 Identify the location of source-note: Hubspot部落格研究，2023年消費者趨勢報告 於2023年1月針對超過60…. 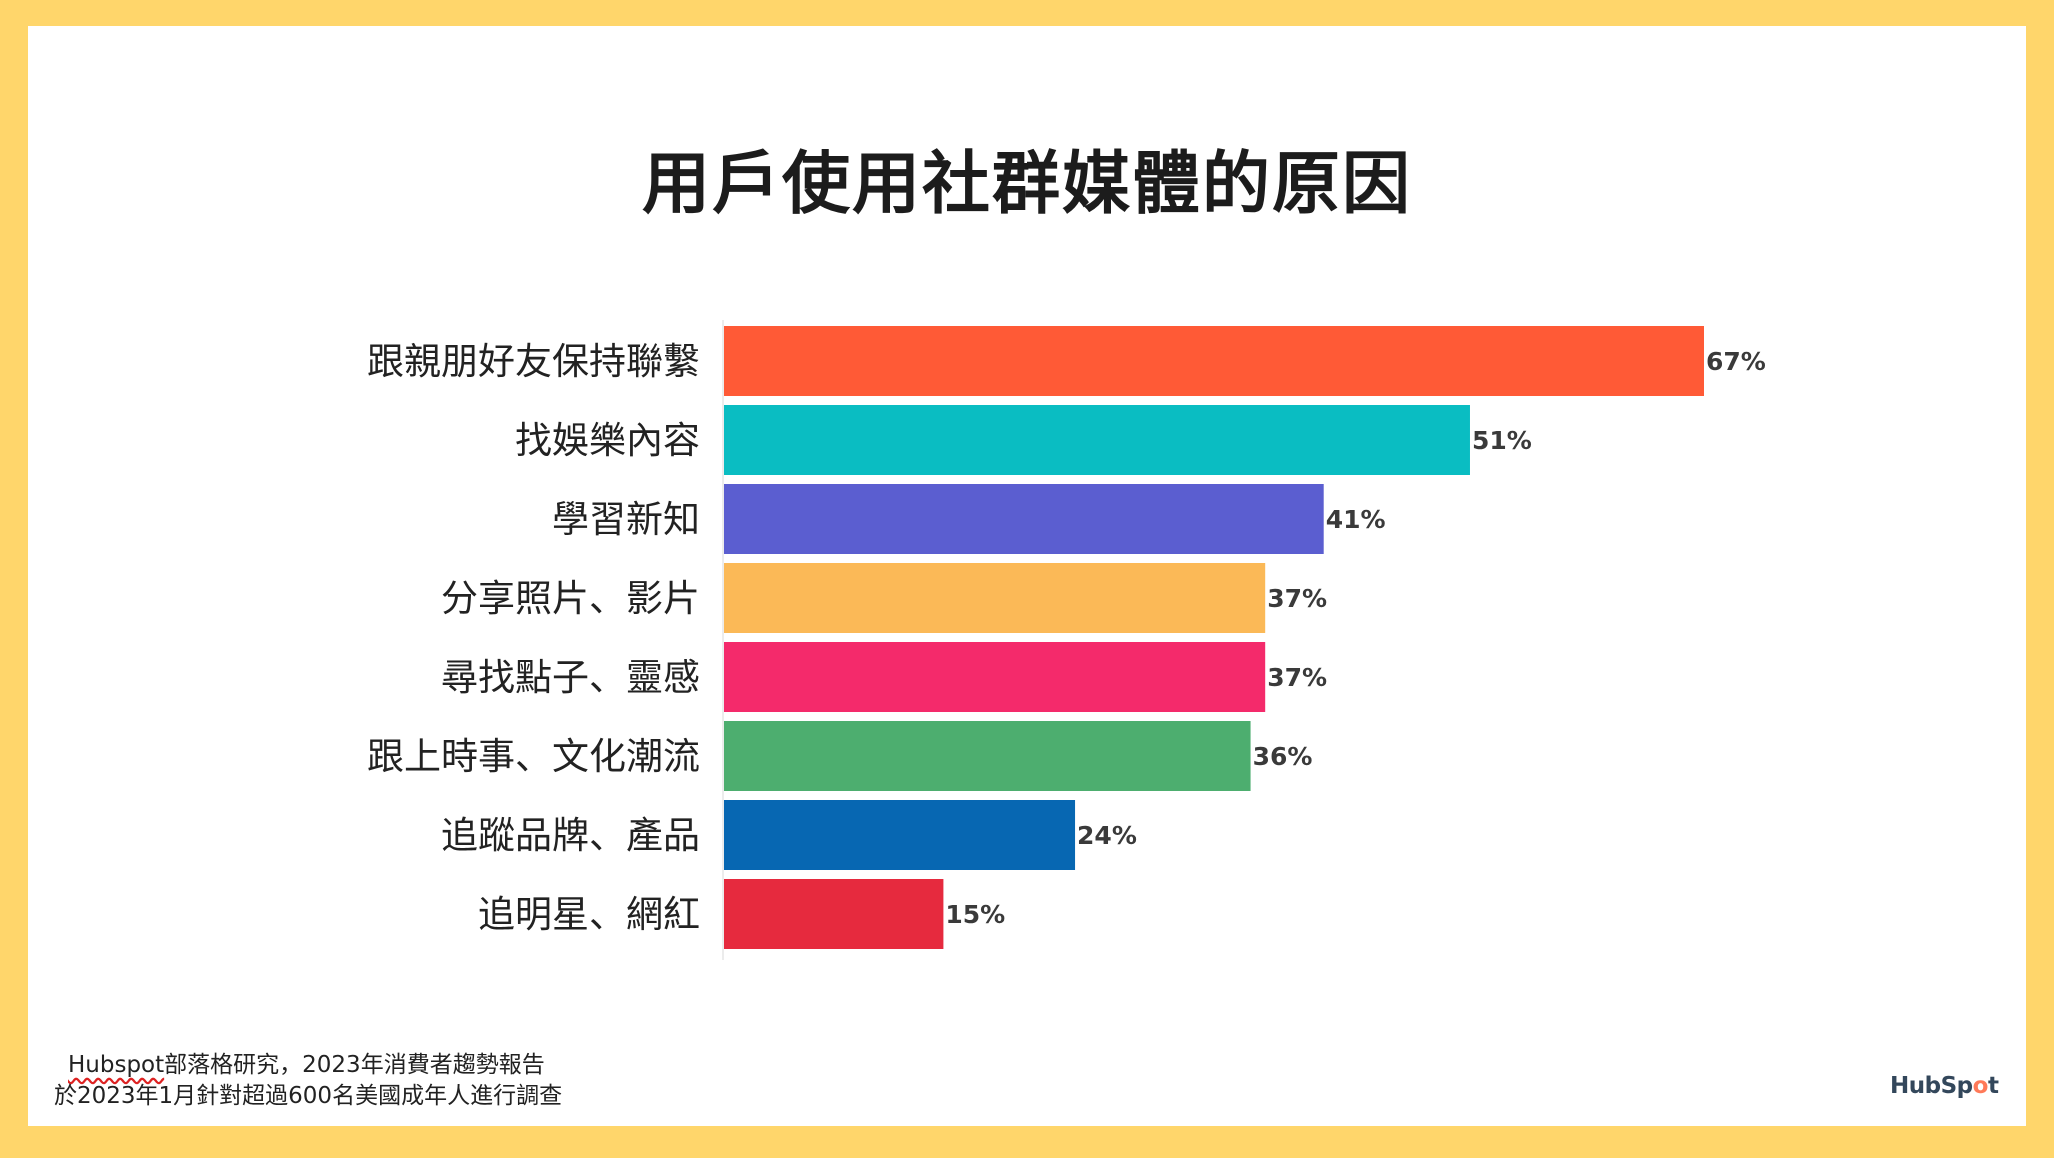
(308, 1081).